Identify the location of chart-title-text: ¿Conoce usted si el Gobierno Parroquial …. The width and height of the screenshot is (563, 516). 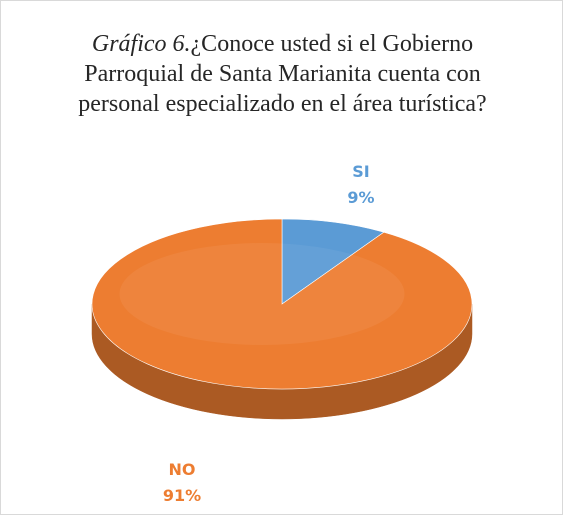
(282, 74).